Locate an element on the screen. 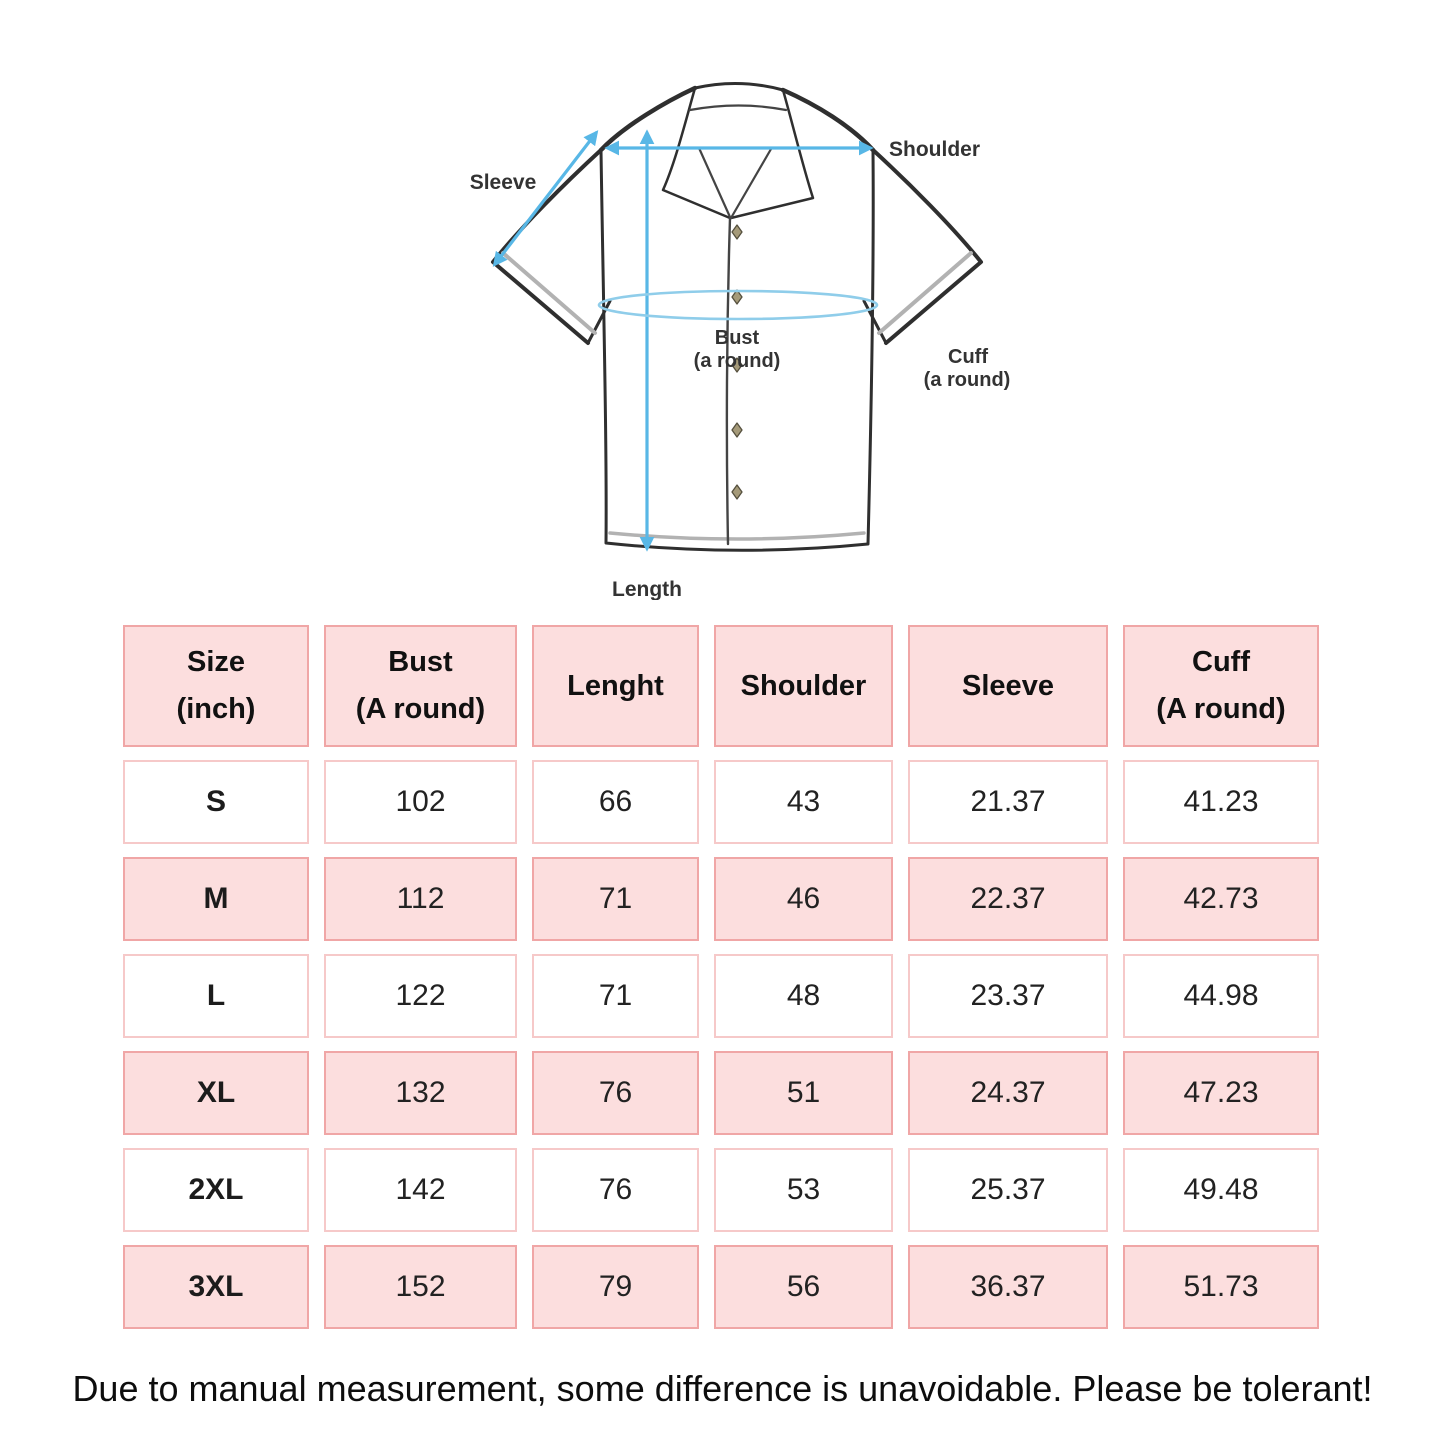 Image resolution: width=1445 pixels, height=1445 pixels. value-cell: 41.23 is located at coordinates (1221, 802).